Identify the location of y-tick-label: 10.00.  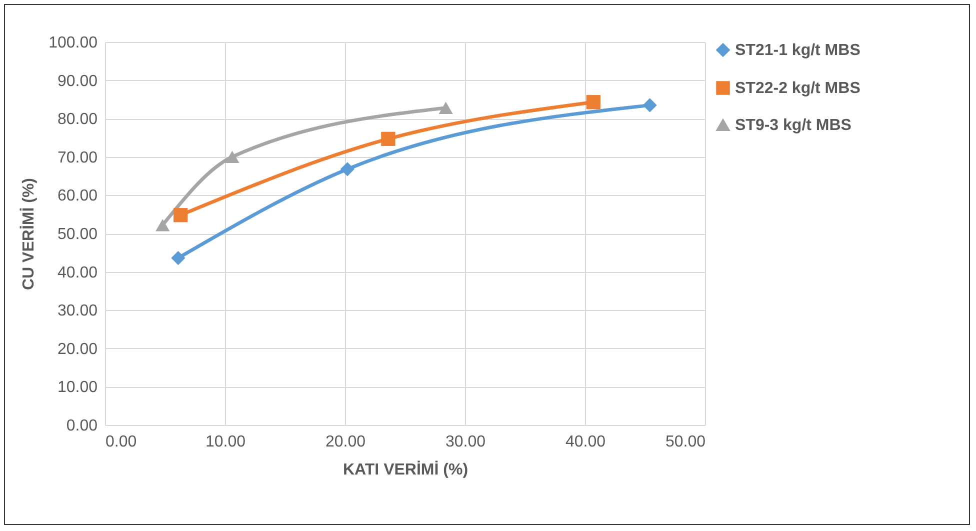
(77, 387).